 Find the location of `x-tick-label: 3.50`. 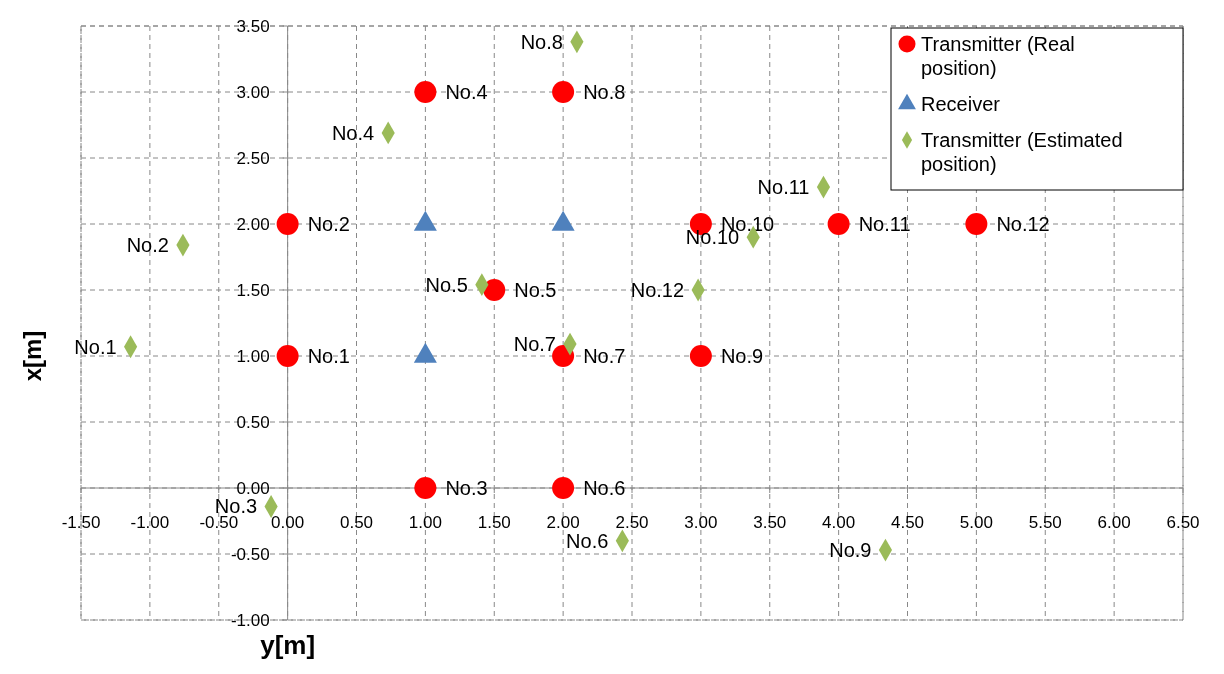

x-tick-label: 3.50 is located at coordinates (770, 522).